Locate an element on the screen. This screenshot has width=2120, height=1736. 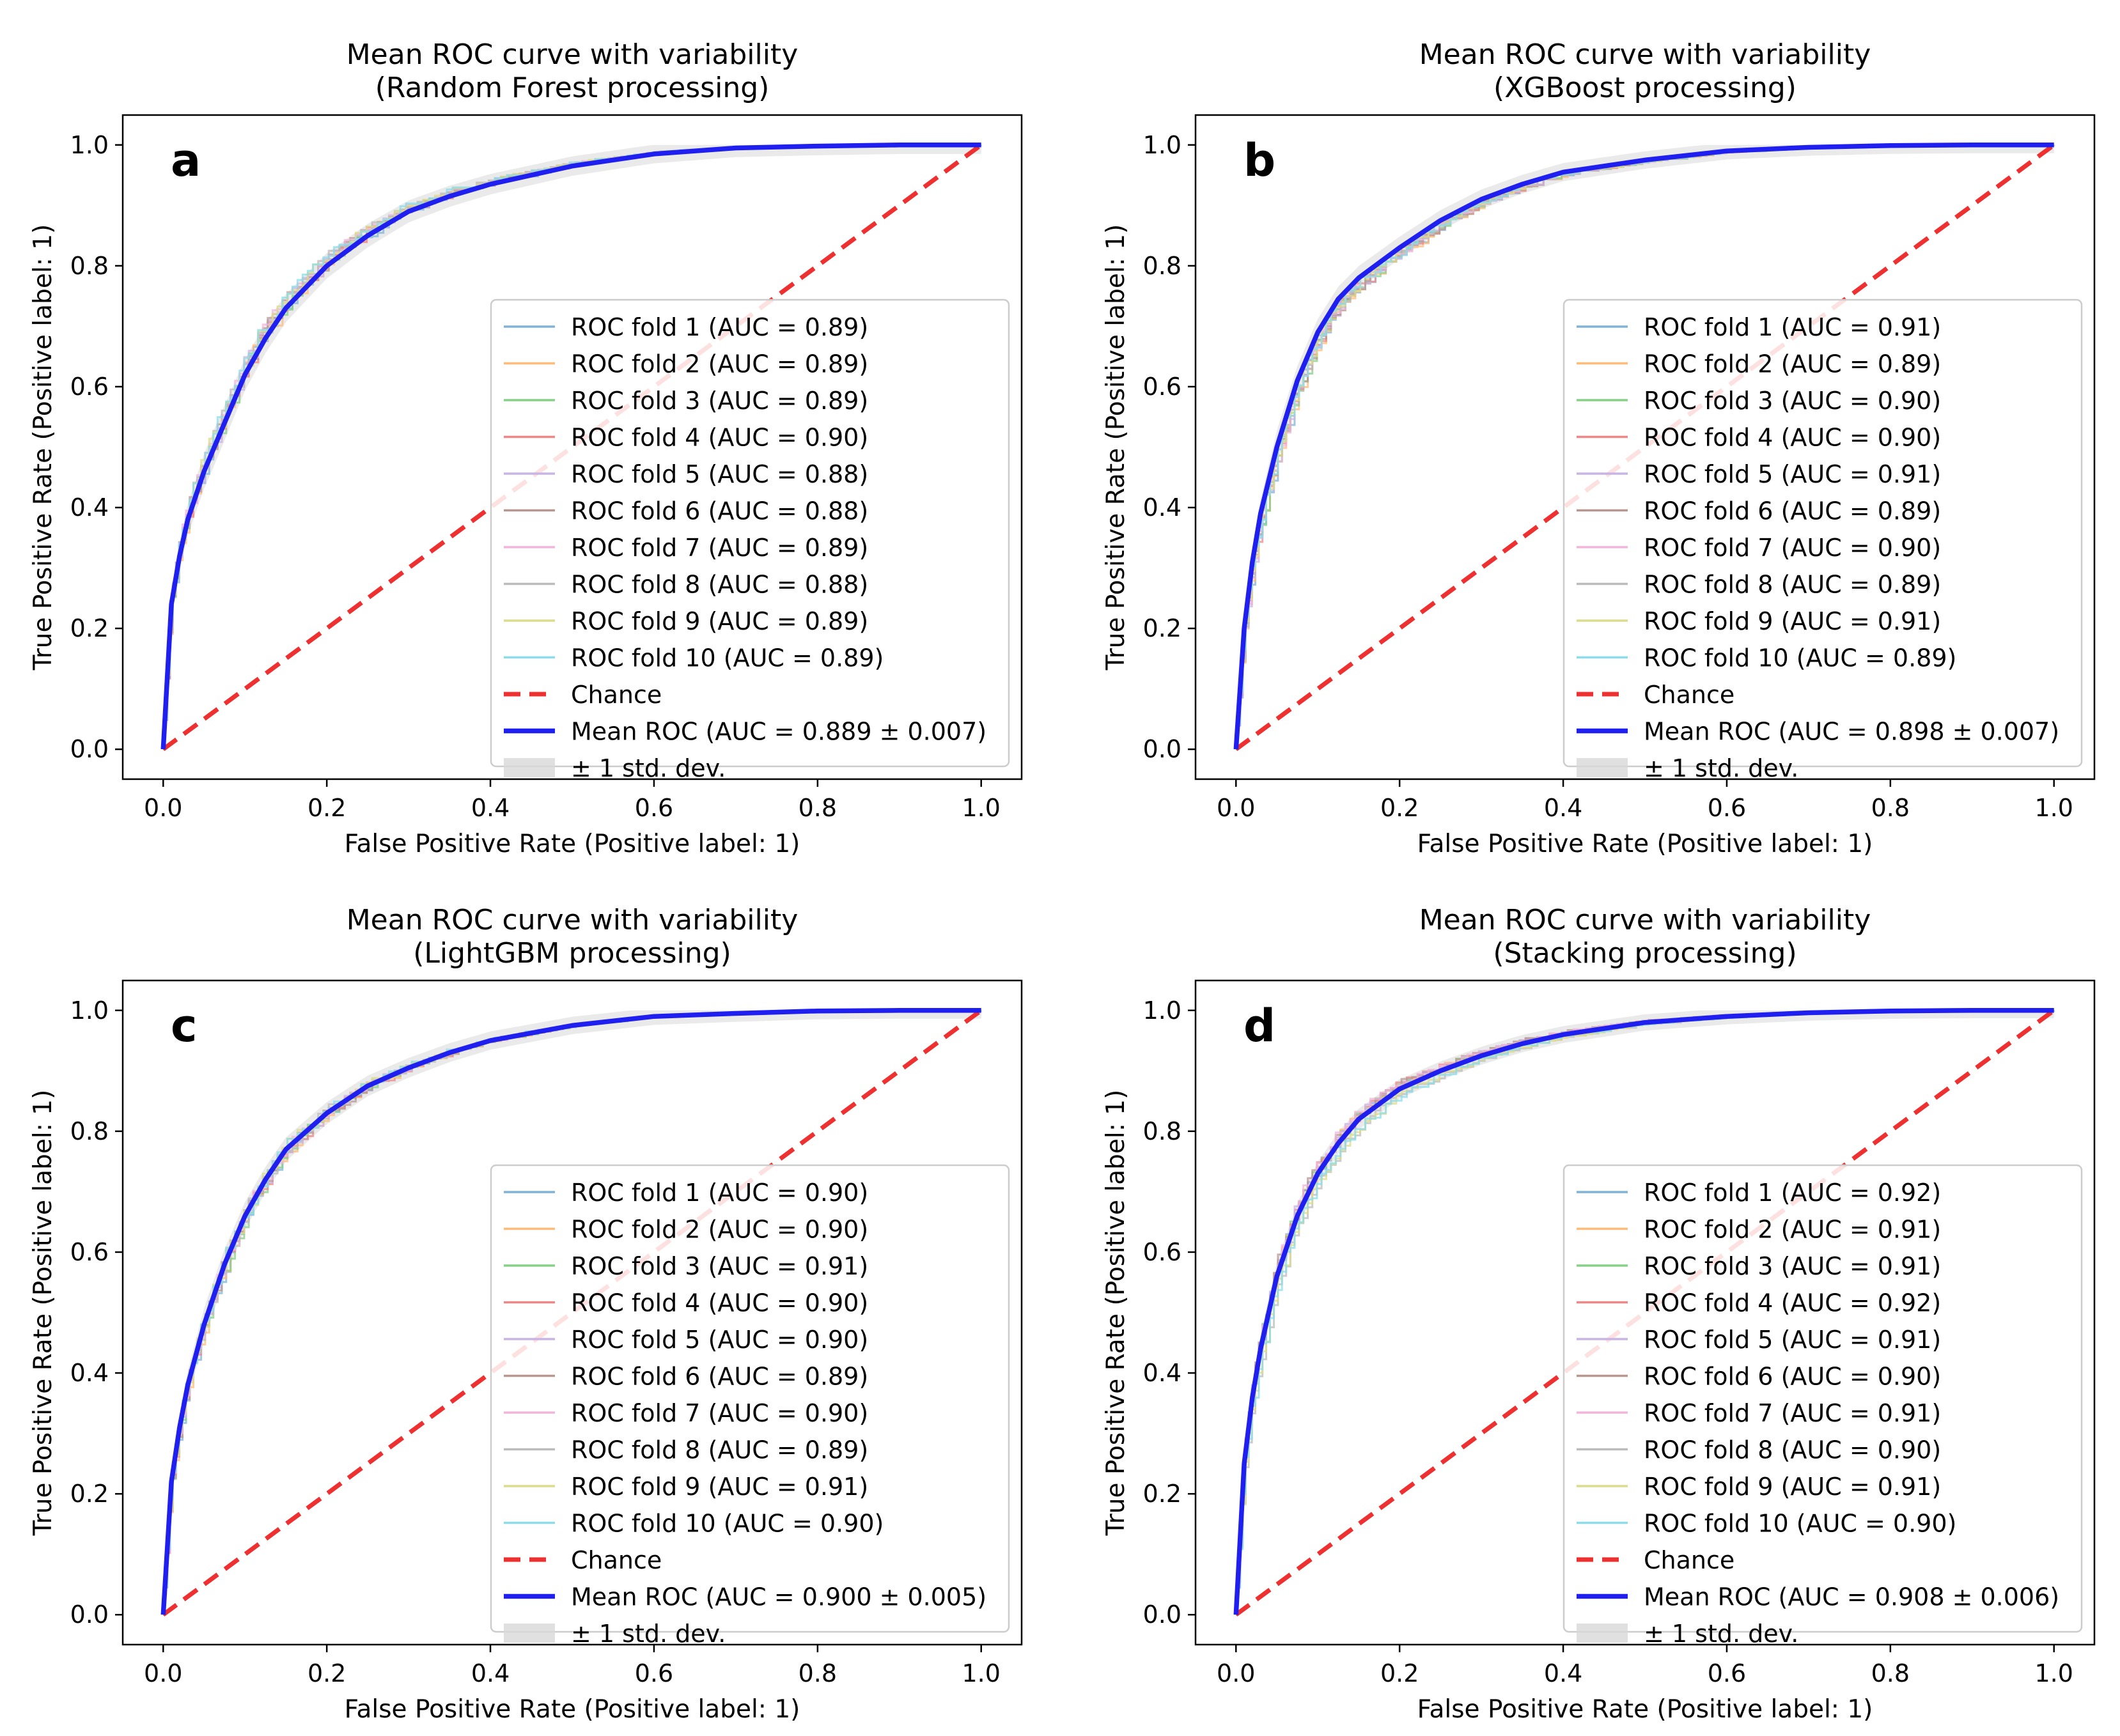
legend-item-label: ROC fold 1 (AUC = 0.89) is located at coordinates (719, 327).